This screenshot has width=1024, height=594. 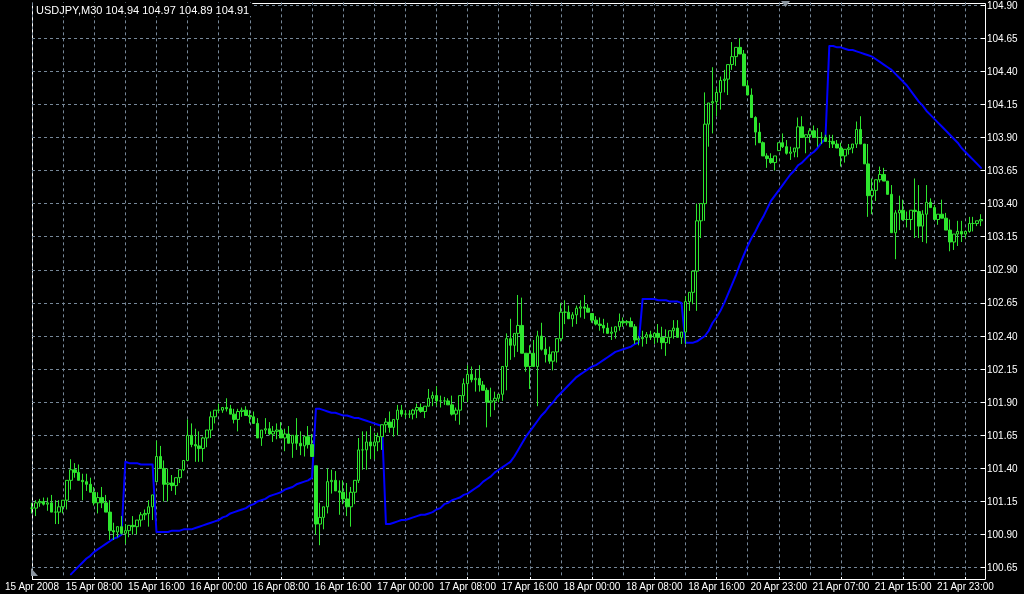 I want to click on x-tick-label: 15 Apr 16:00, so click(x=157, y=586).